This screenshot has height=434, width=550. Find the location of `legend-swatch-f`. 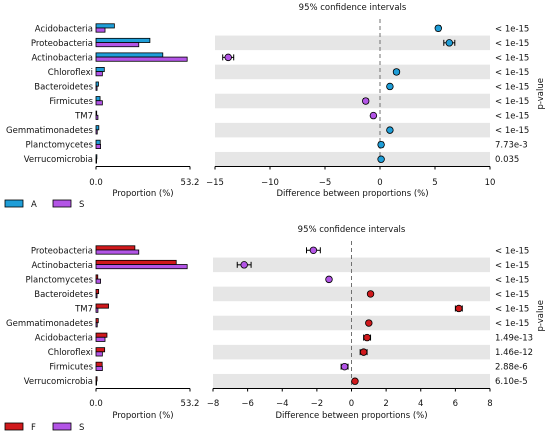

legend-swatch-f is located at coordinates (14, 426).